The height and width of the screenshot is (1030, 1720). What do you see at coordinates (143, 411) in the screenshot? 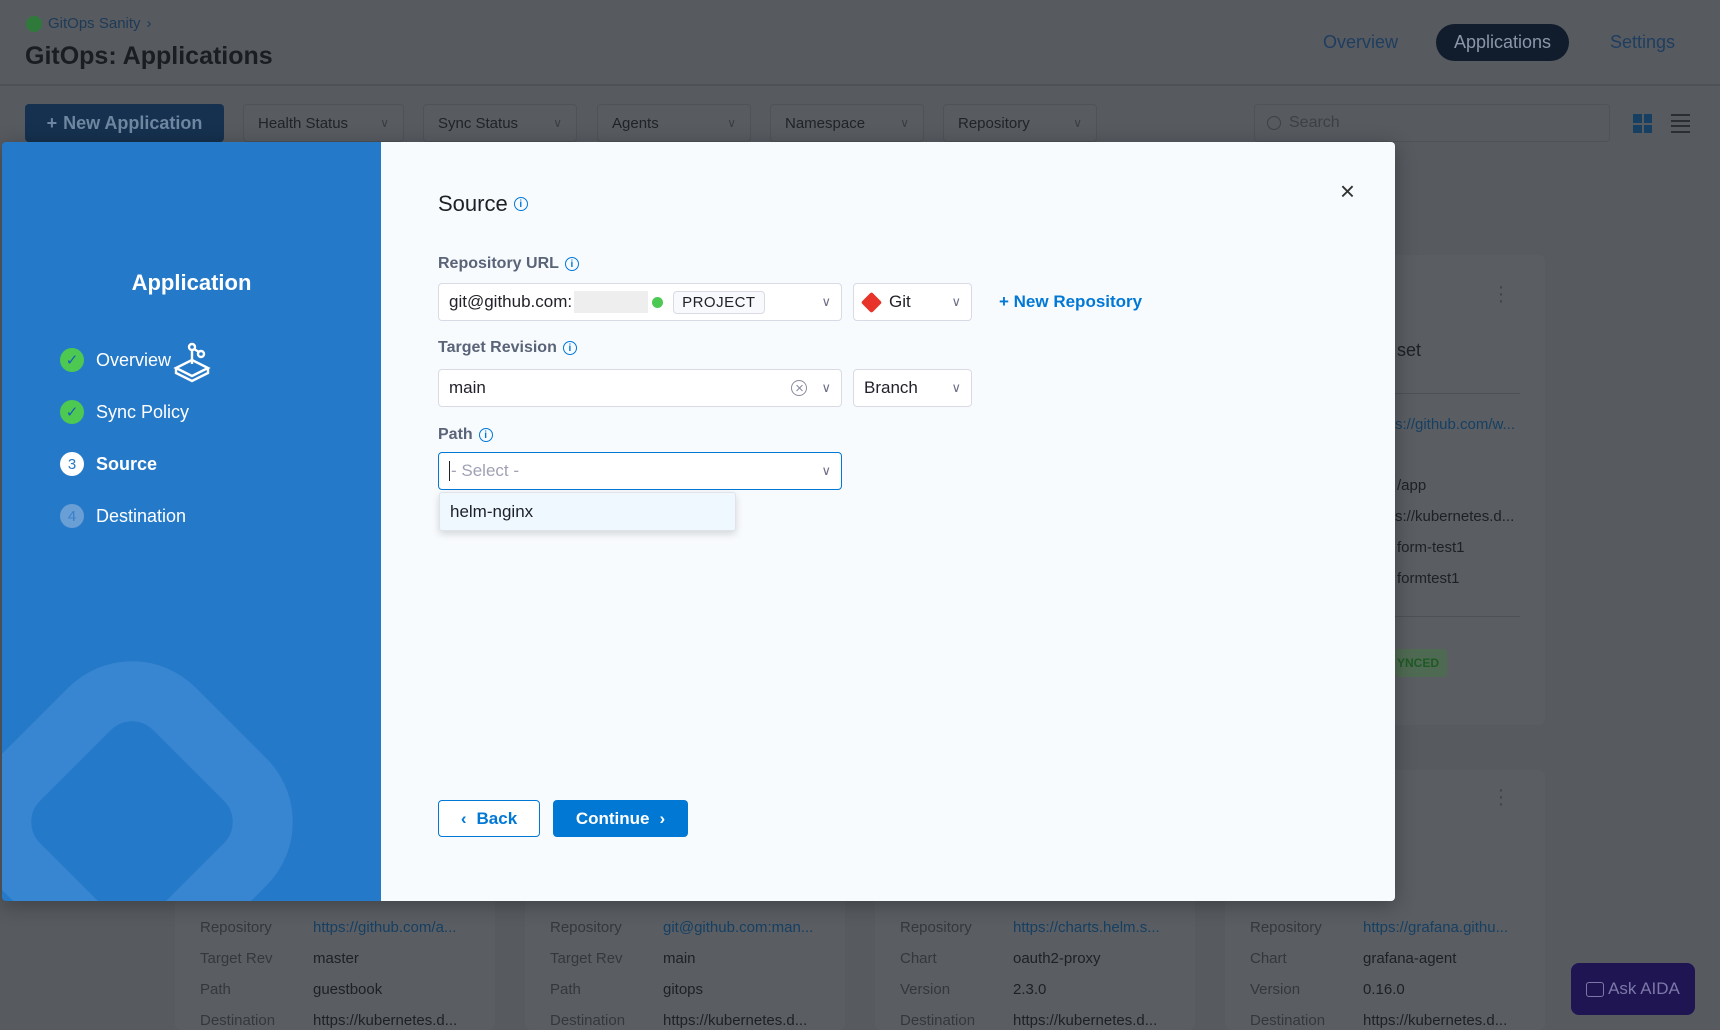
I see `step-label: Sync Policy` at bounding box center [143, 411].